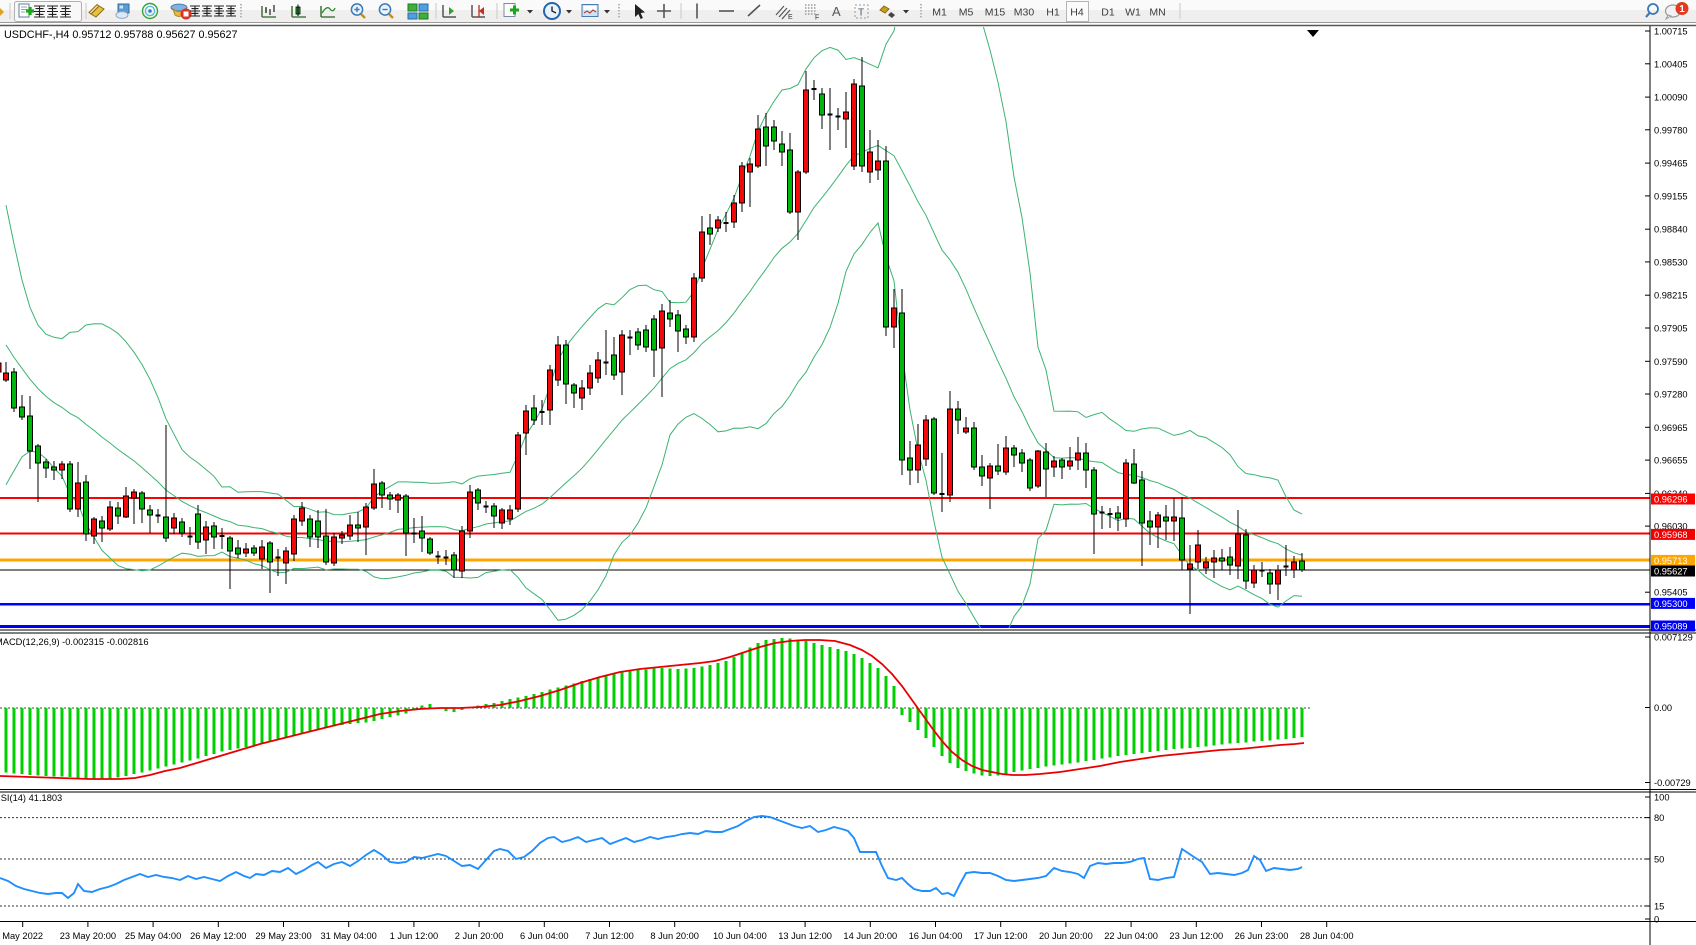 The height and width of the screenshot is (945, 1696). Describe the element at coordinates (1327, 936) in the screenshot. I see `svg-text: 28 Jun 04:00` at that location.